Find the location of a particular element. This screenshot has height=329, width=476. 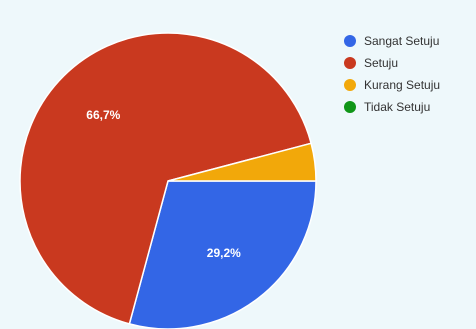

legend-item-kurang-setuju: Kurang Setuju is located at coordinates (409, 85).